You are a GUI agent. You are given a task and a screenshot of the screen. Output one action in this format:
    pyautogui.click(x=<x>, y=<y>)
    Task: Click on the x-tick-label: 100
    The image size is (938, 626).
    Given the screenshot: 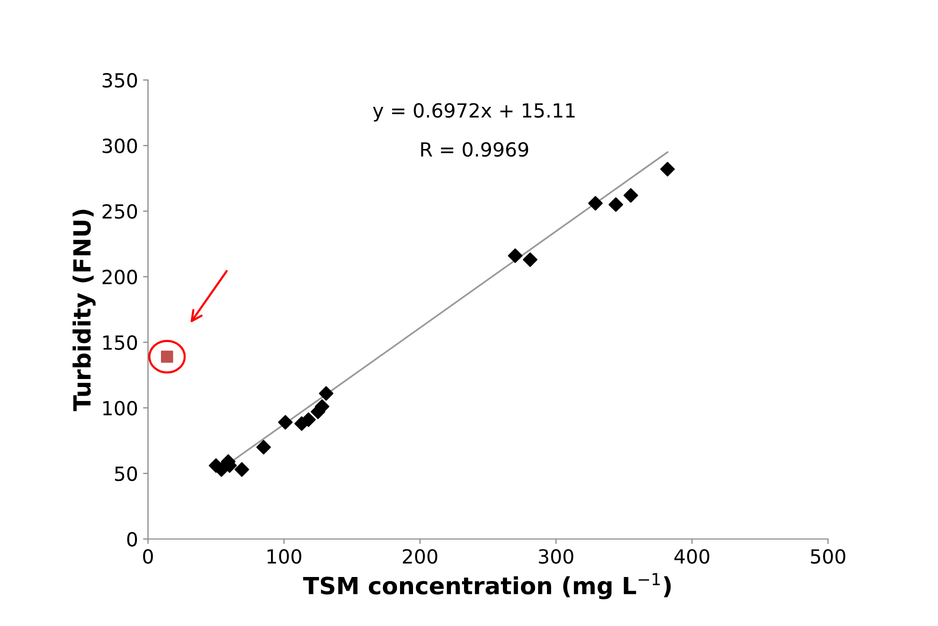 What is the action you would take?
    pyautogui.click(x=285, y=556)
    